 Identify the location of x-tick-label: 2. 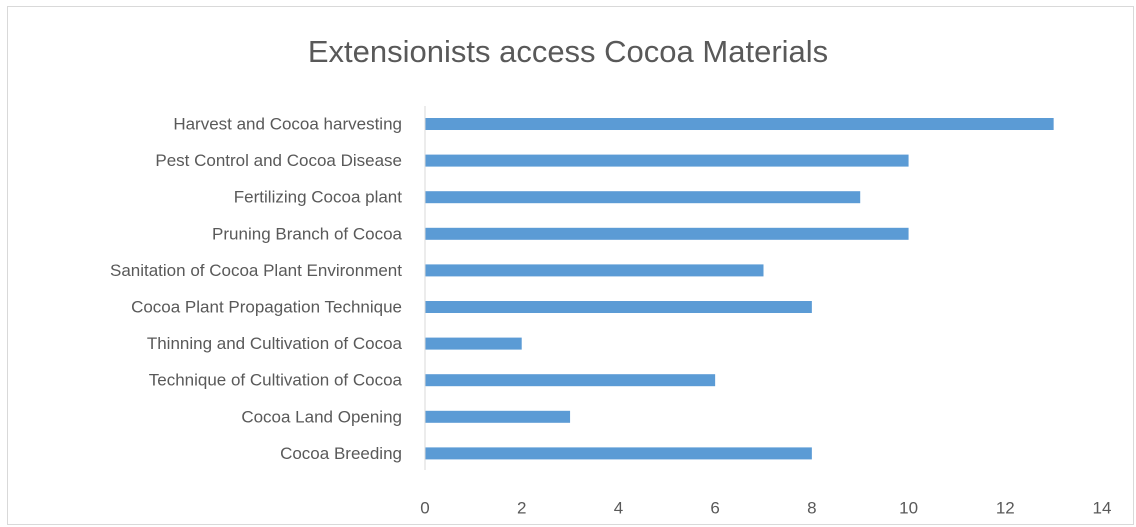
(521, 508).